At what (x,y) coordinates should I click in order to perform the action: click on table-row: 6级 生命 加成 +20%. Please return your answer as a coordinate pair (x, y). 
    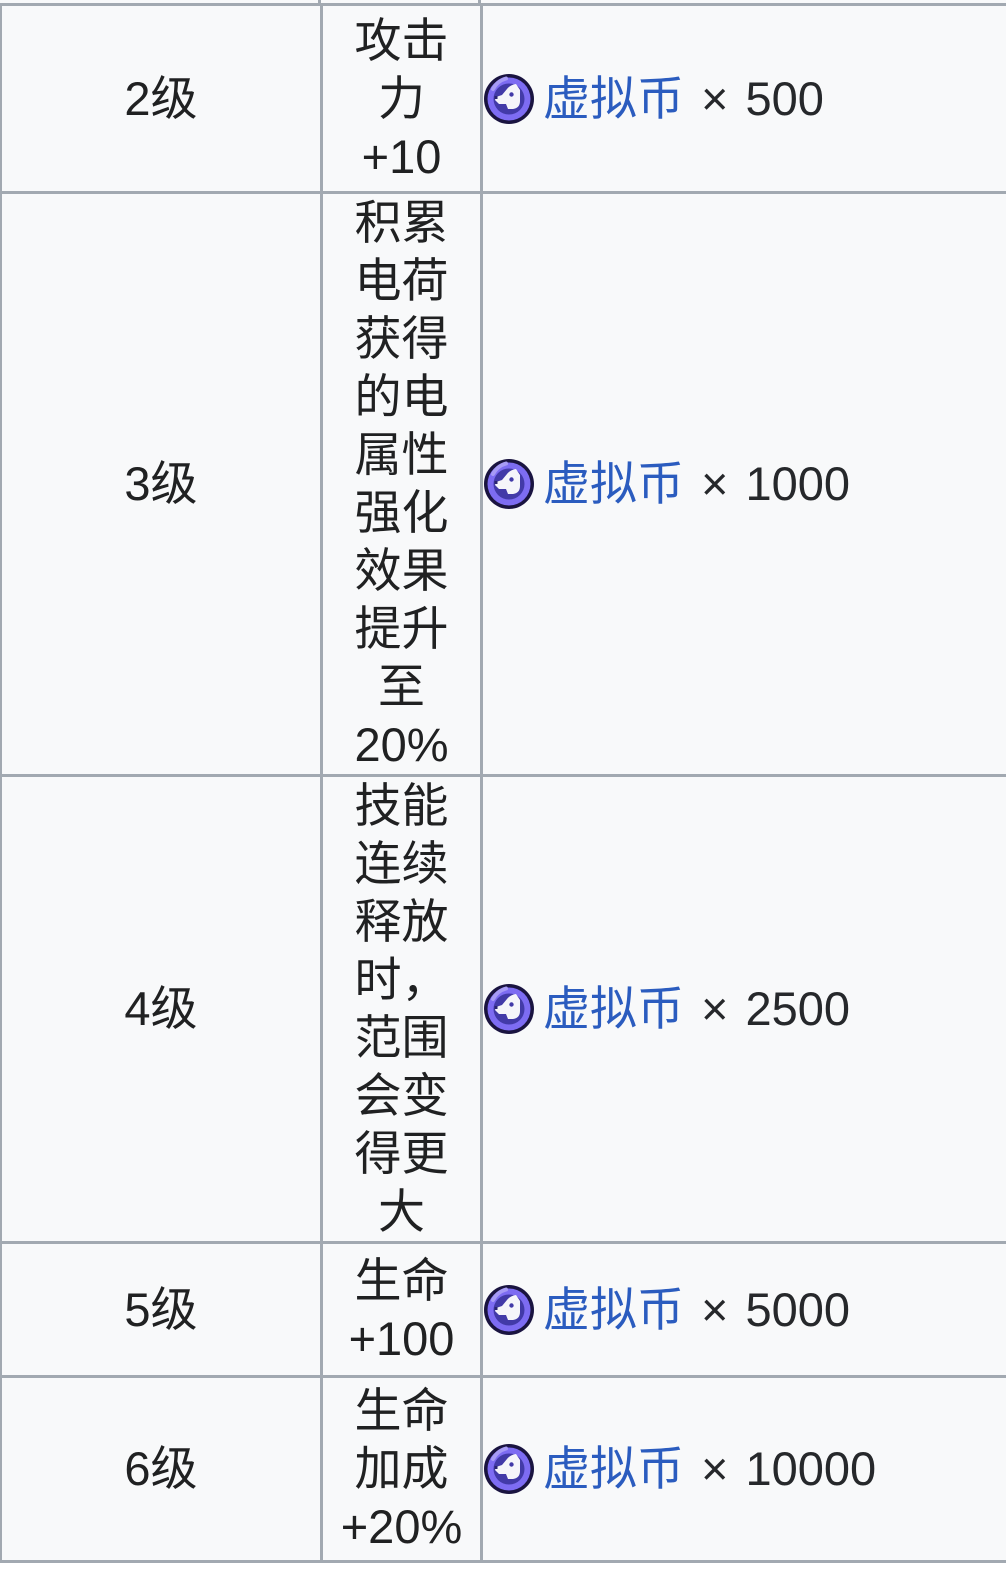
    Looking at the image, I should click on (503, 1469).